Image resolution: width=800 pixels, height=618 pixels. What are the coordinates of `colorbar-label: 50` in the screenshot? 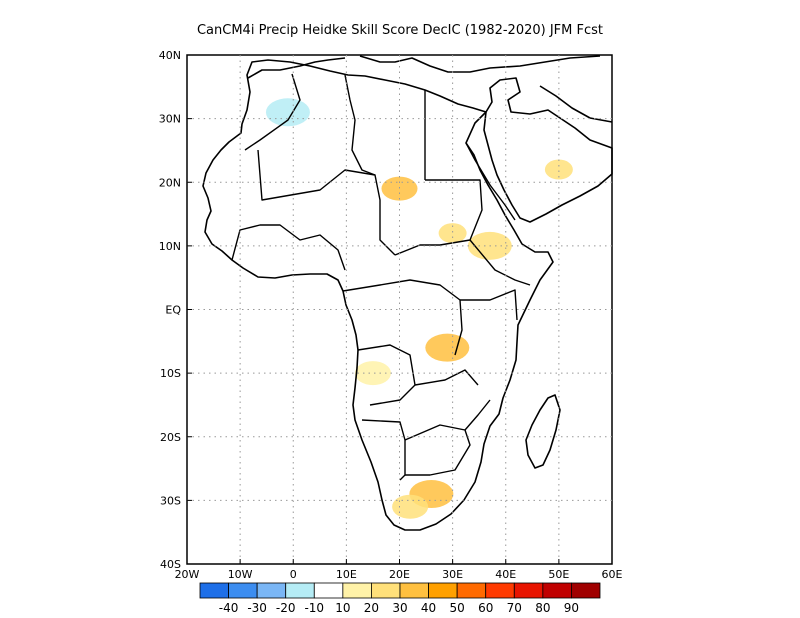 It's located at (457, 608).